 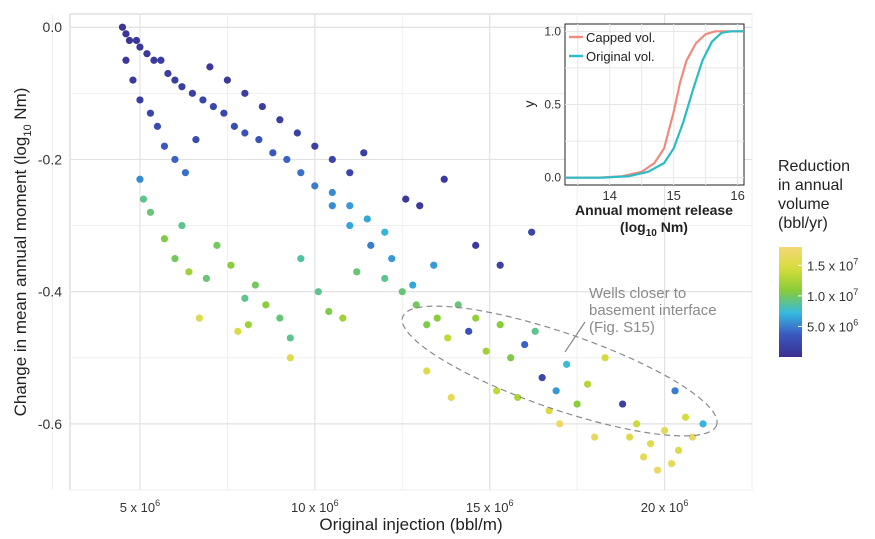 I want to click on inset-series-lines, so click(x=654, y=104).